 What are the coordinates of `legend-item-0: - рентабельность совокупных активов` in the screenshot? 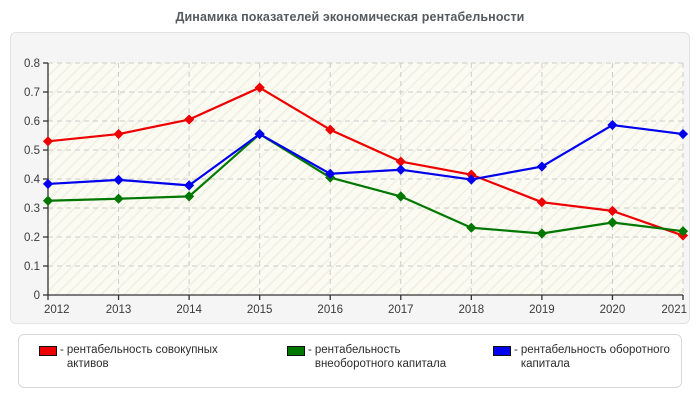 It's located at (149, 357).